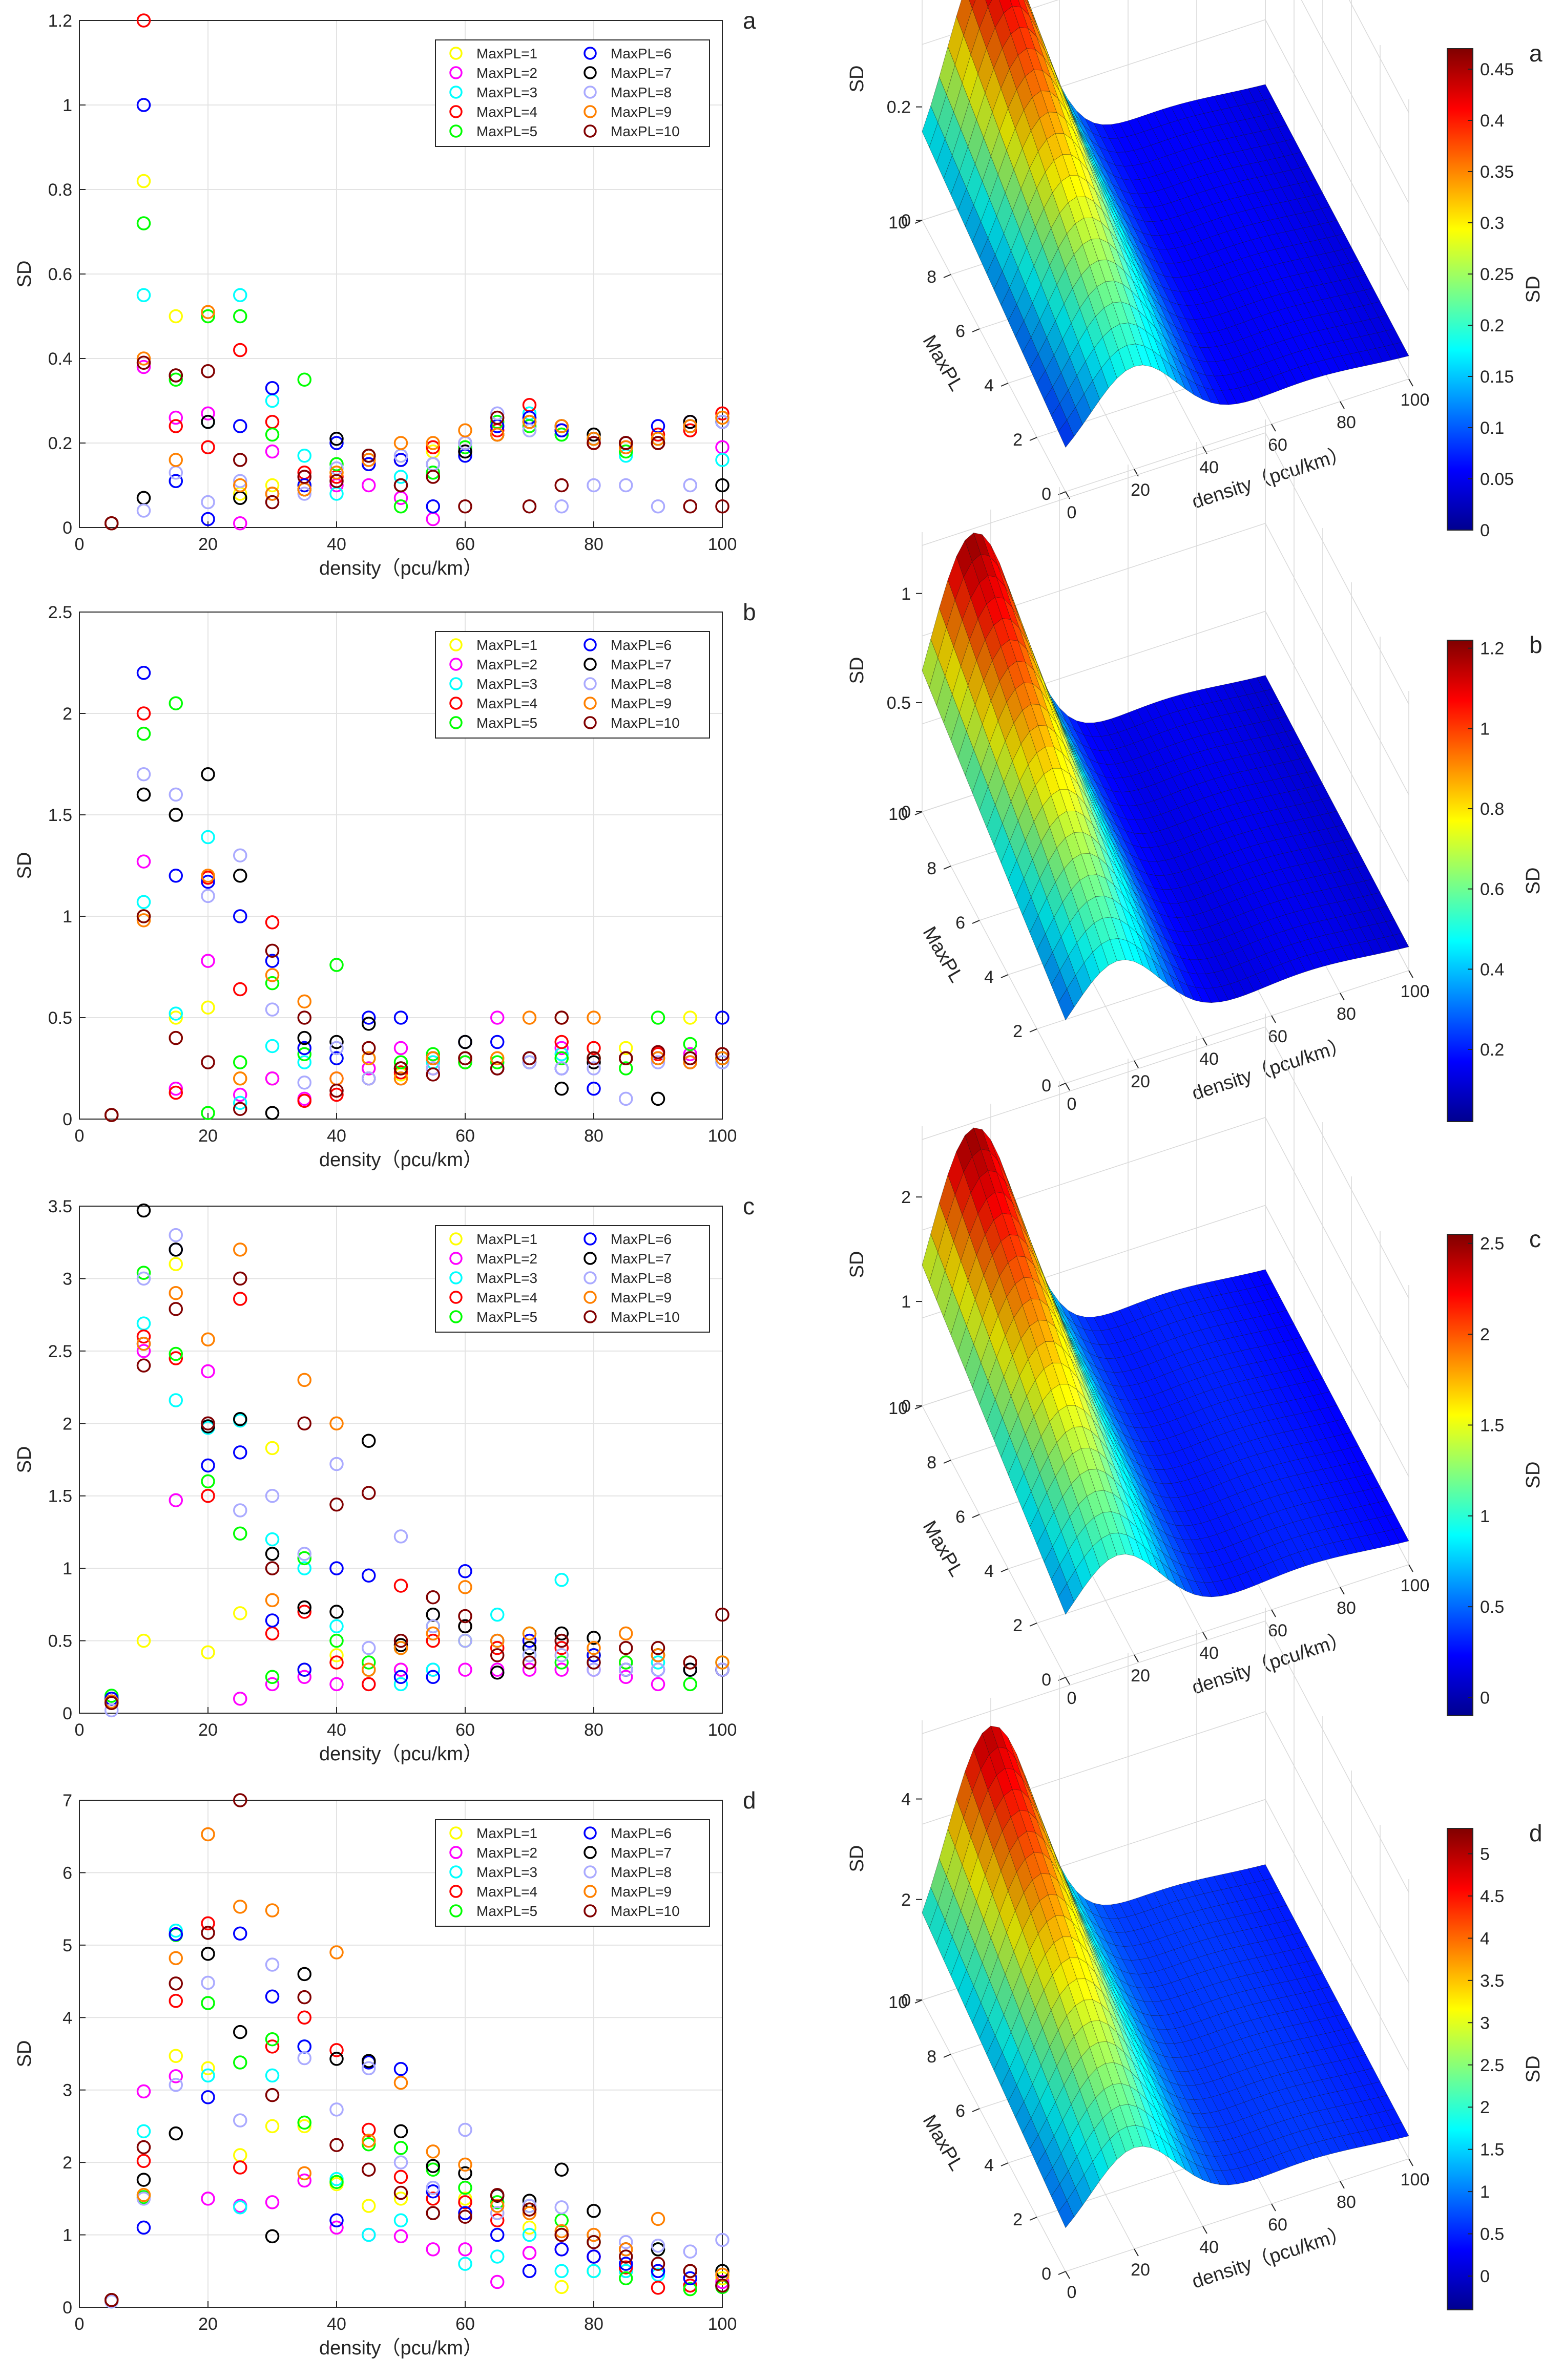 The width and height of the screenshot is (1563, 2380). What do you see at coordinates (1346, 1014) in the screenshot?
I see `x-tick-label: 80` at bounding box center [1346, 1014].